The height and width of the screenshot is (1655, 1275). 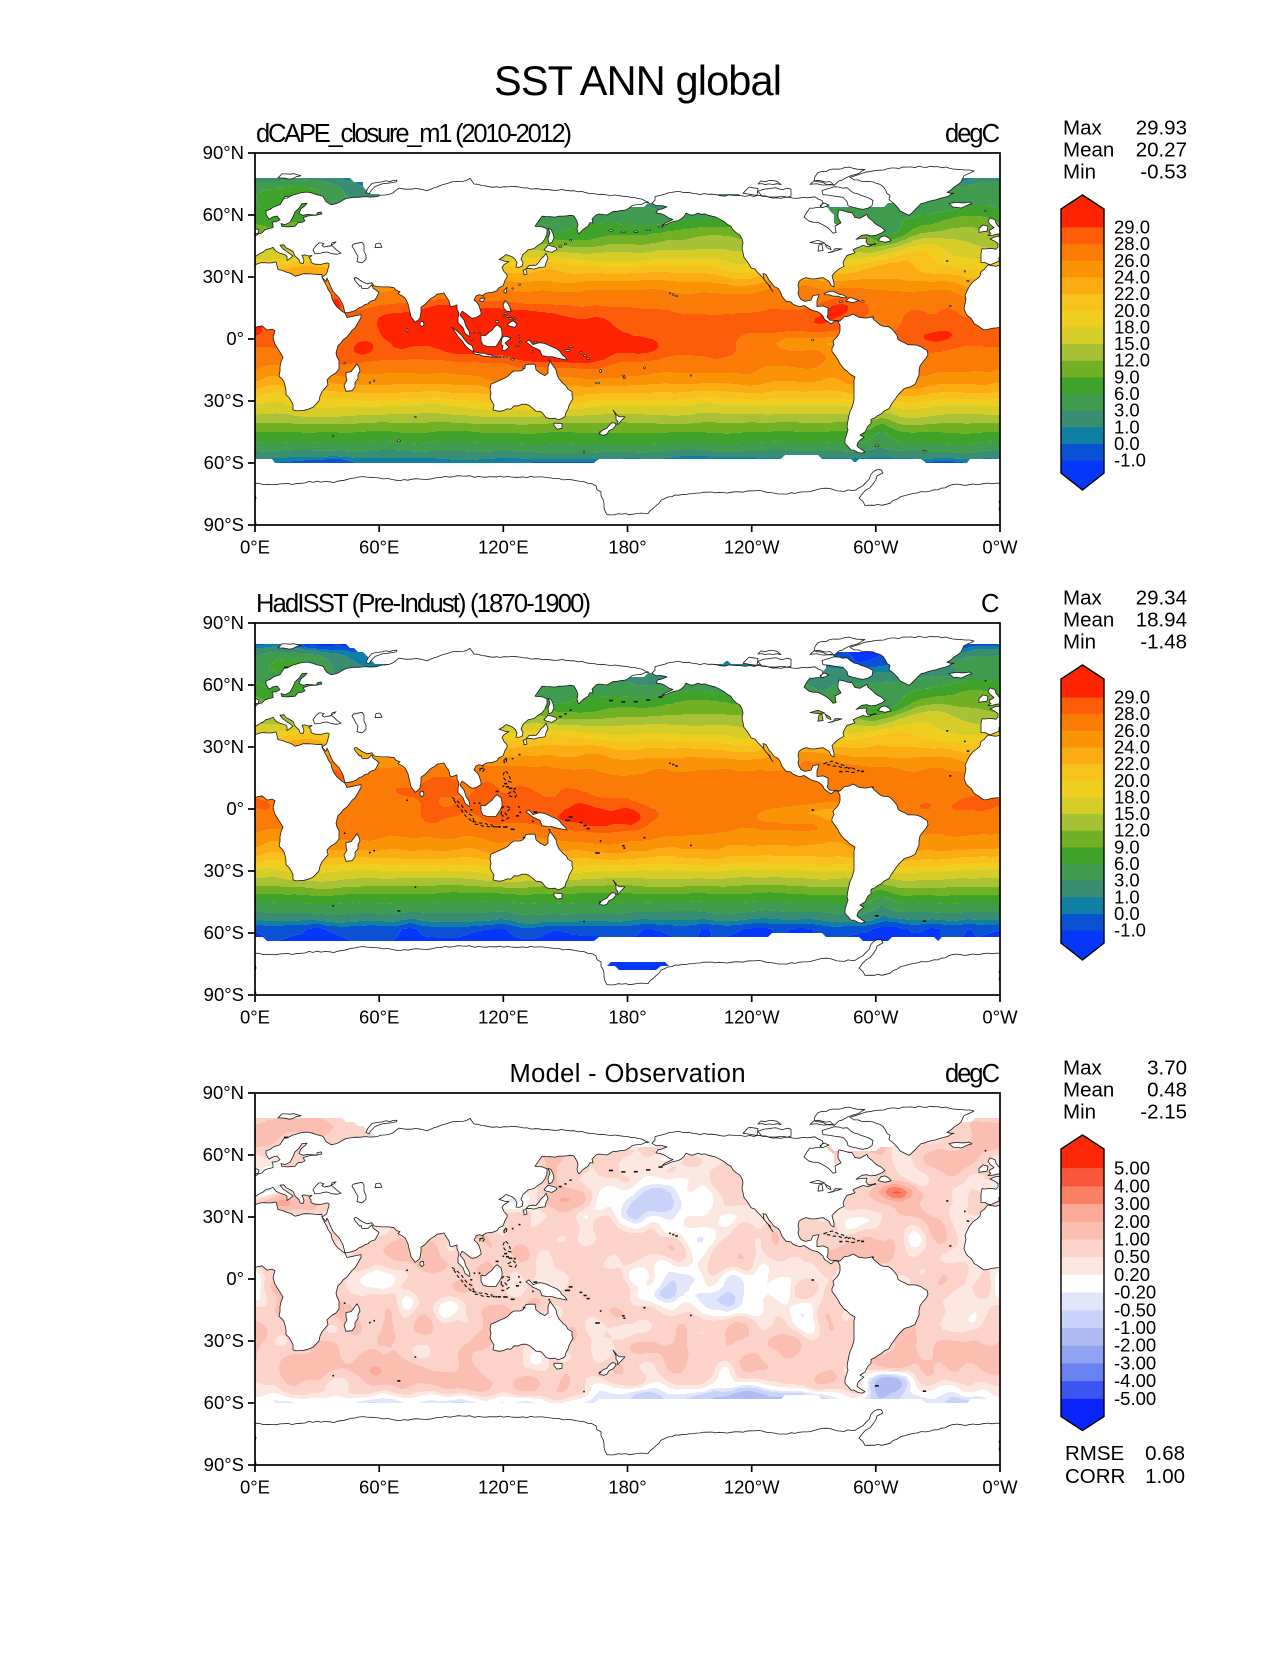 I want to click on svg-text: -0.53, so click(x=1163, y=172).